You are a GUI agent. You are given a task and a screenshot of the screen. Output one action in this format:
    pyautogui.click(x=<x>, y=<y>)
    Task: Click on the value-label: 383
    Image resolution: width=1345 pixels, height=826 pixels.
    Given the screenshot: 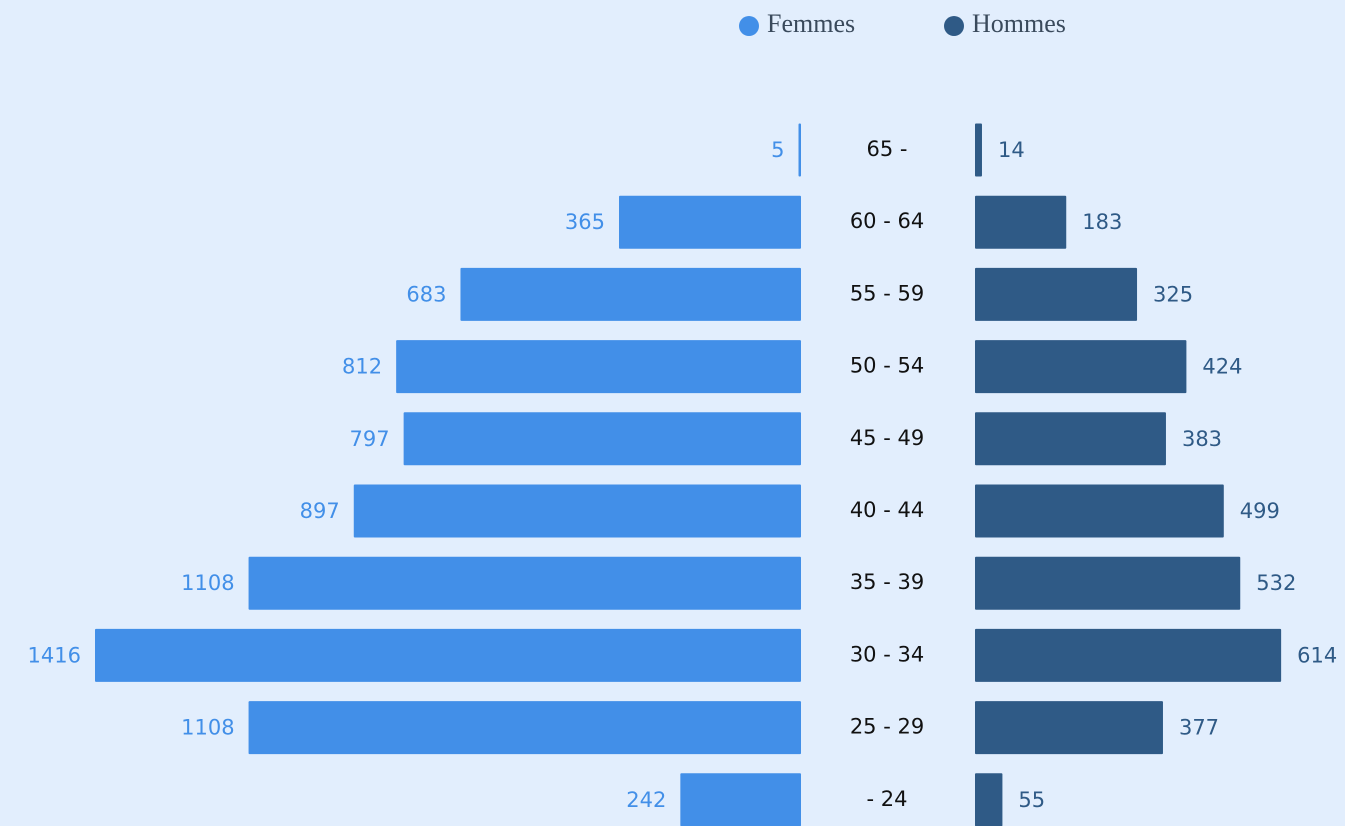 What is the action you would take?
    pyautogui.click(x=1202, y=439)
    